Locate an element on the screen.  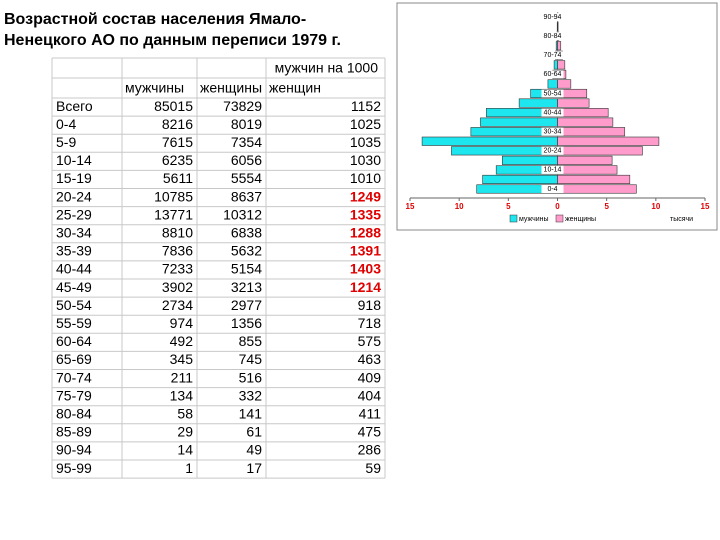
table-cell: 492 is located at coordinates (182, 341).